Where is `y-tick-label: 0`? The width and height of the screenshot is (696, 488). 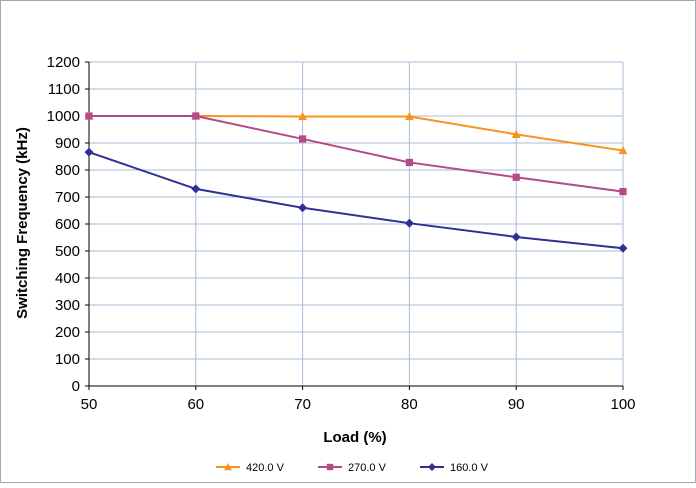
y-tick-label: 0 is located at coordinates (76, 386).